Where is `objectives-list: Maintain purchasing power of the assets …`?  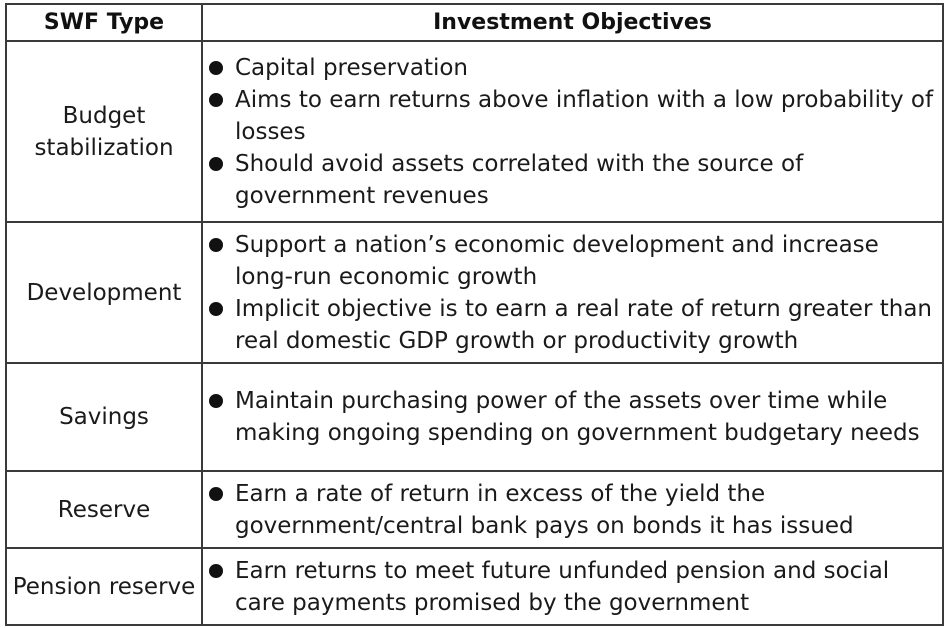
objectives-list: Maintain purchasing power of the assets … is located at coordinates (572, 417).